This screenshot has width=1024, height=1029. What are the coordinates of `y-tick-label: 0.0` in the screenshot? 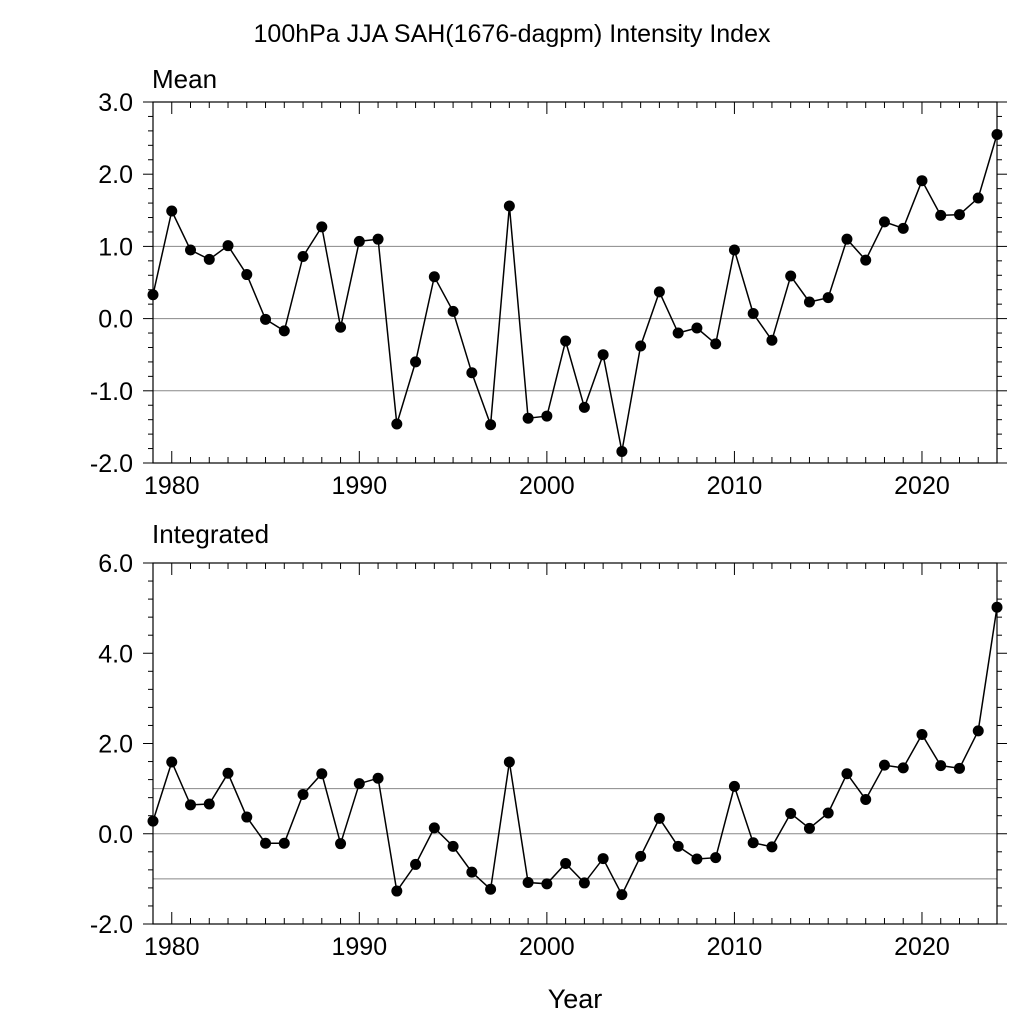 It's located at (115, 835).